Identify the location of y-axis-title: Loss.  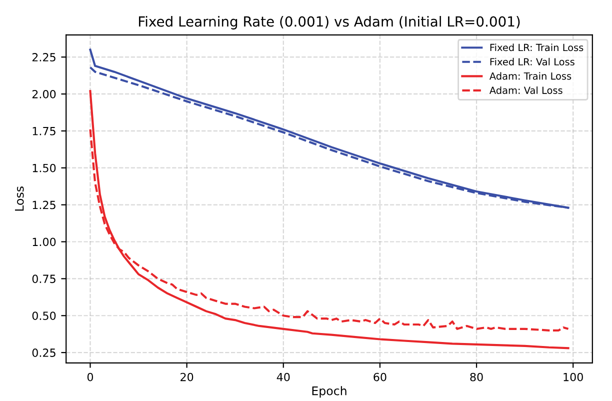
(19, 198).